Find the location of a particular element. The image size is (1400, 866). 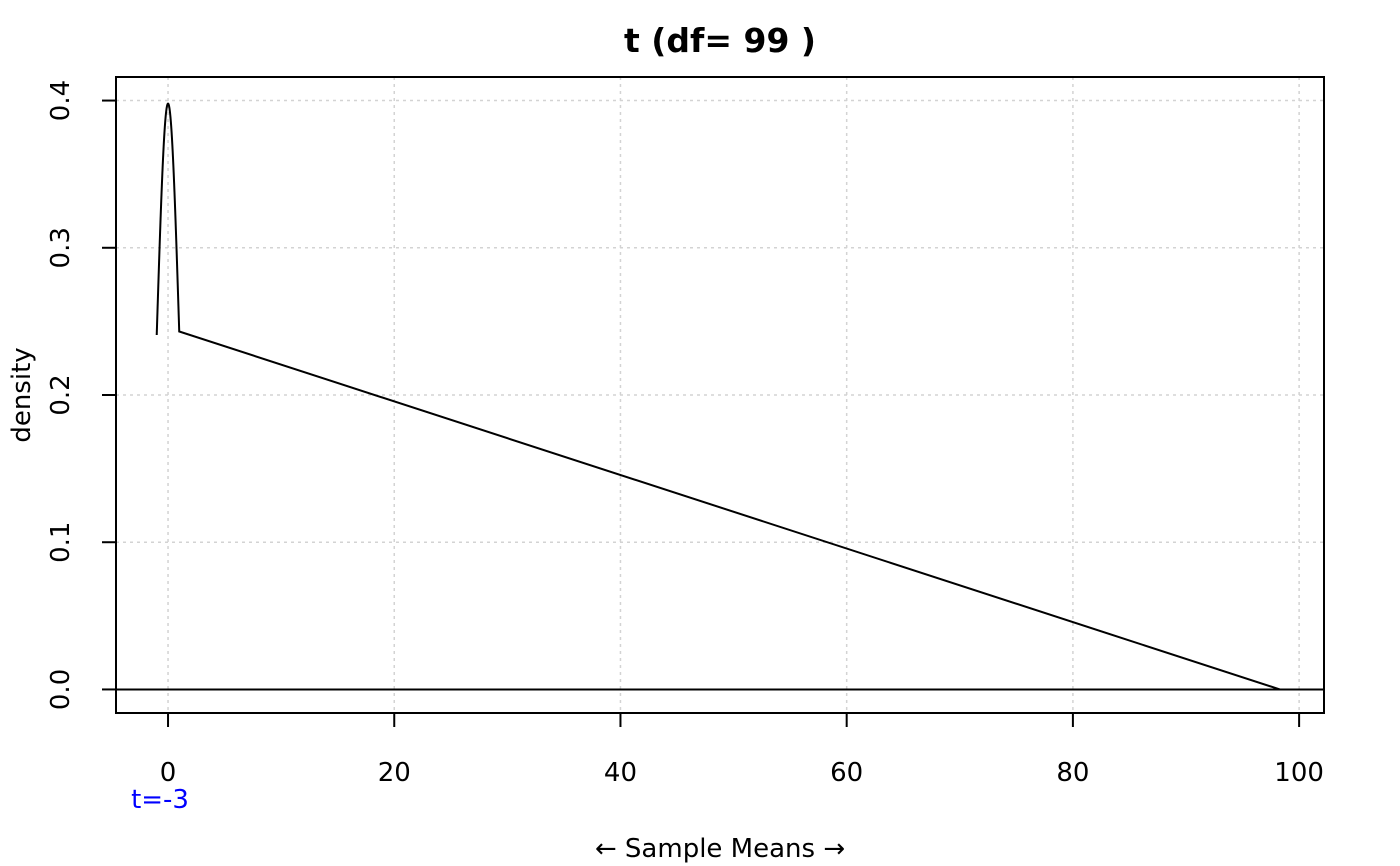

y-tick-label-4: 0.4 is located at coordinates (61, 100).